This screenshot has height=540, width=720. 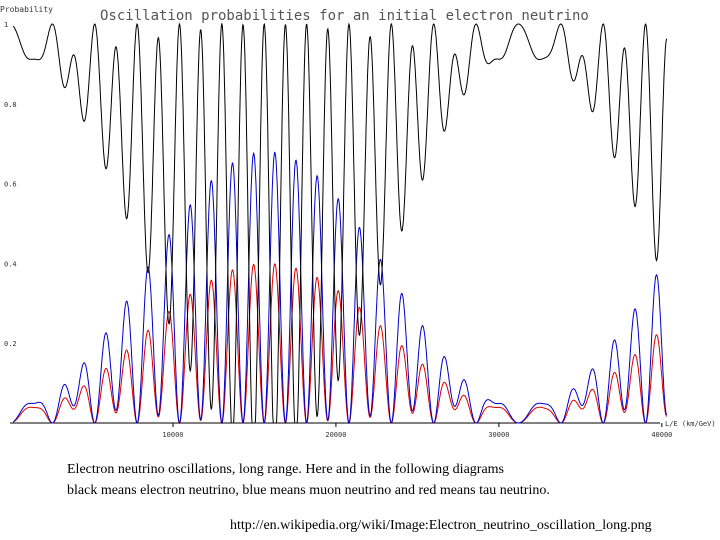 I want to click on y-tick-label: 0.4, so click(x=10, y=264).